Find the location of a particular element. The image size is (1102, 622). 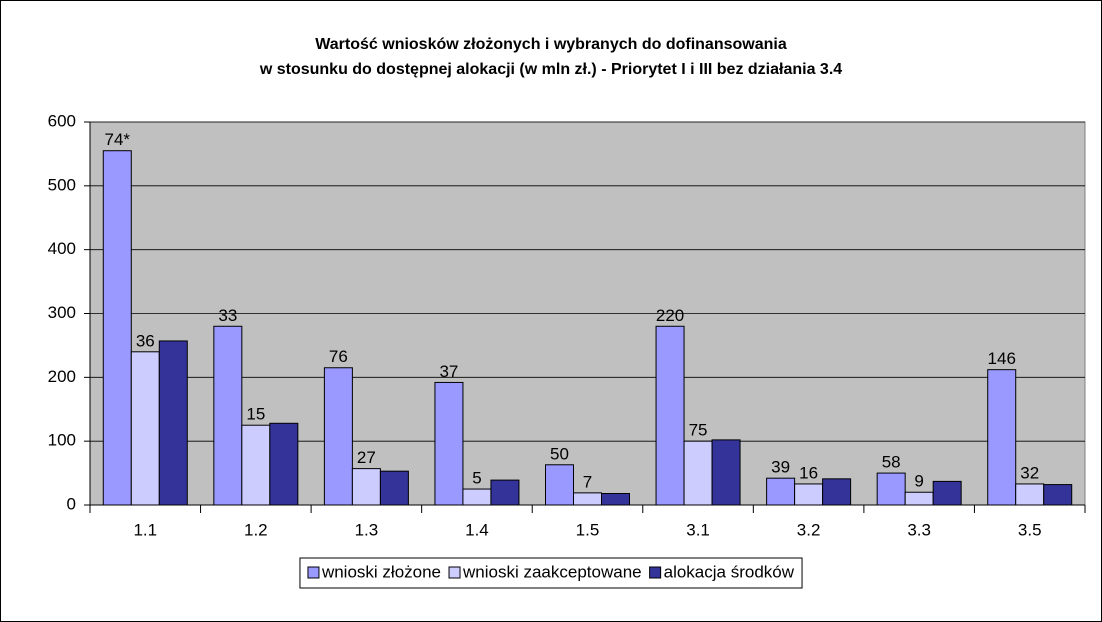

data-label: 9 is located at coordinates (918, 481).